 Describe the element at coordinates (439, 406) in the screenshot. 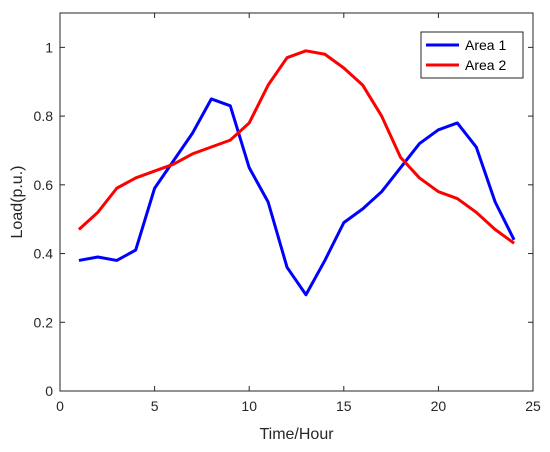

I see `x-tick-label: 20` at that location.